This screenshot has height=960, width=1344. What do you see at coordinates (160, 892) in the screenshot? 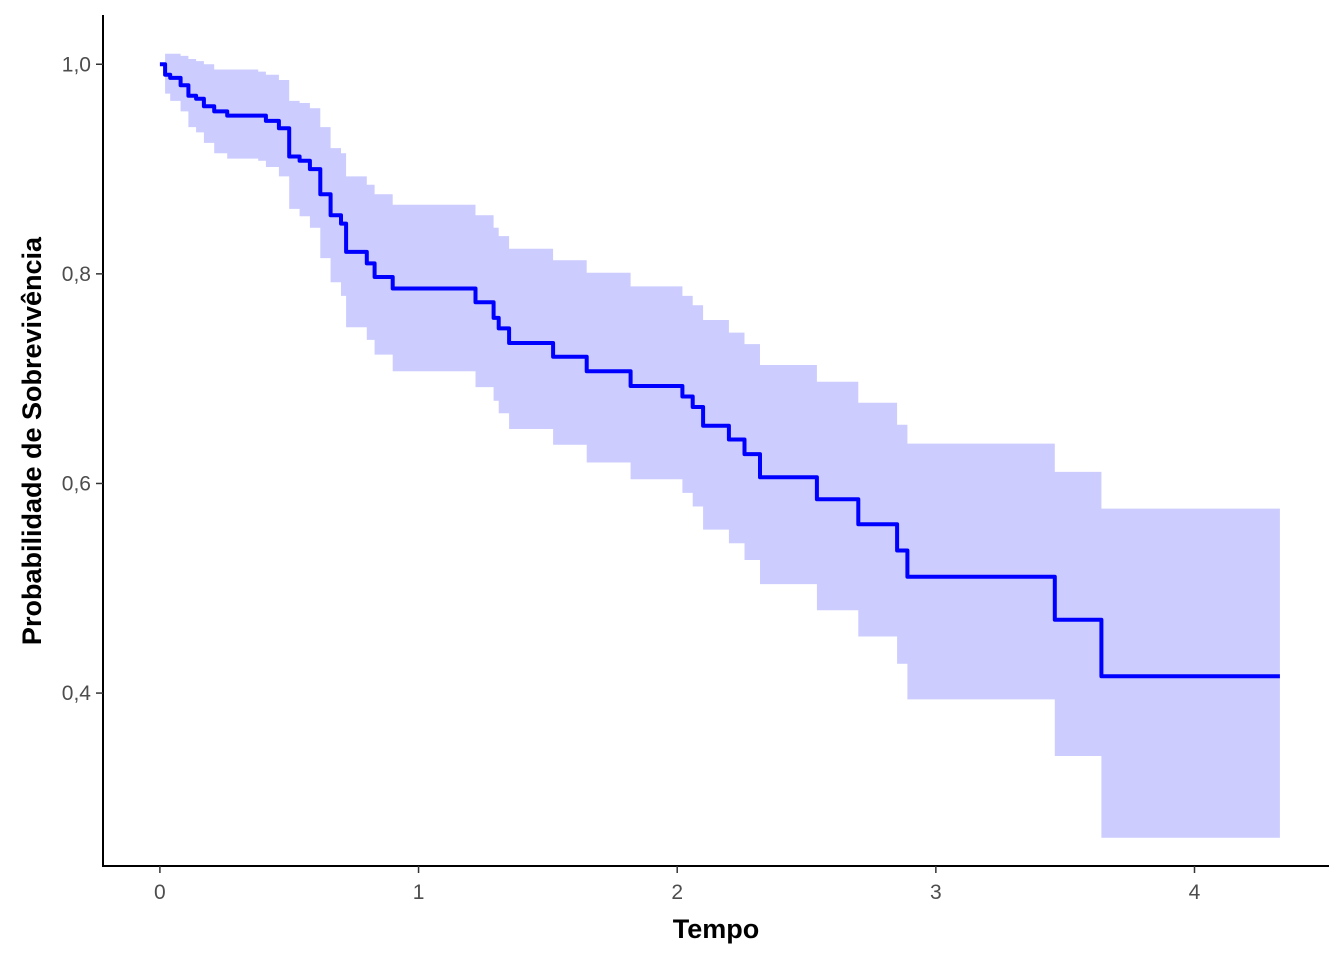
I see `x-tick-label: 0` at bounding box center [160, 892].